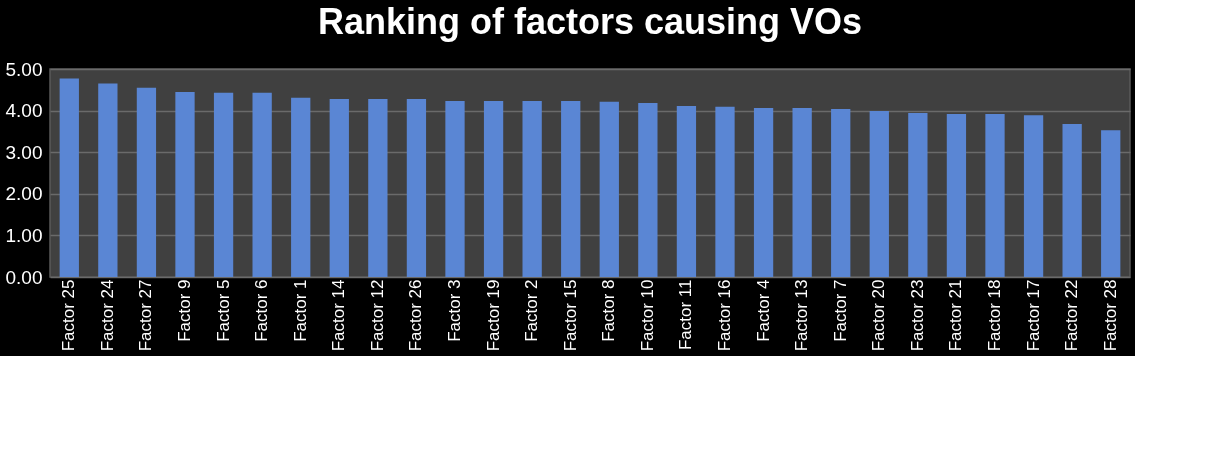 Image resolution: width=1205 pixels, height=462 pixels. What do you see at coordinates (763, 310) in the screenshot?
I see `x-tick-label: Factor 4` at bounding box center [763, 310].